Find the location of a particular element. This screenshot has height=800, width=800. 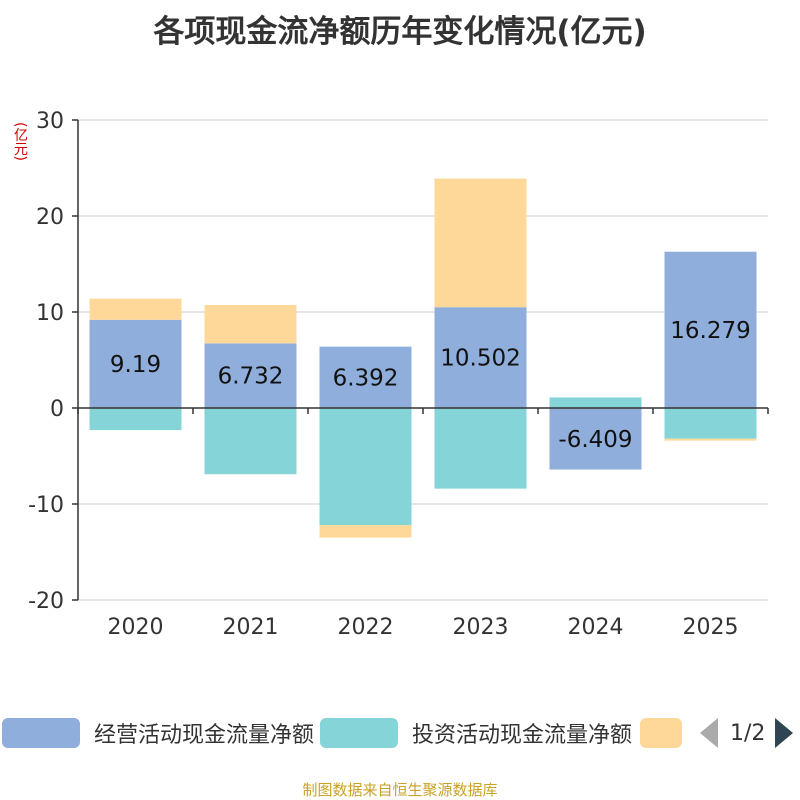

bar-operating-2020 is located at coordinates (135, 363).